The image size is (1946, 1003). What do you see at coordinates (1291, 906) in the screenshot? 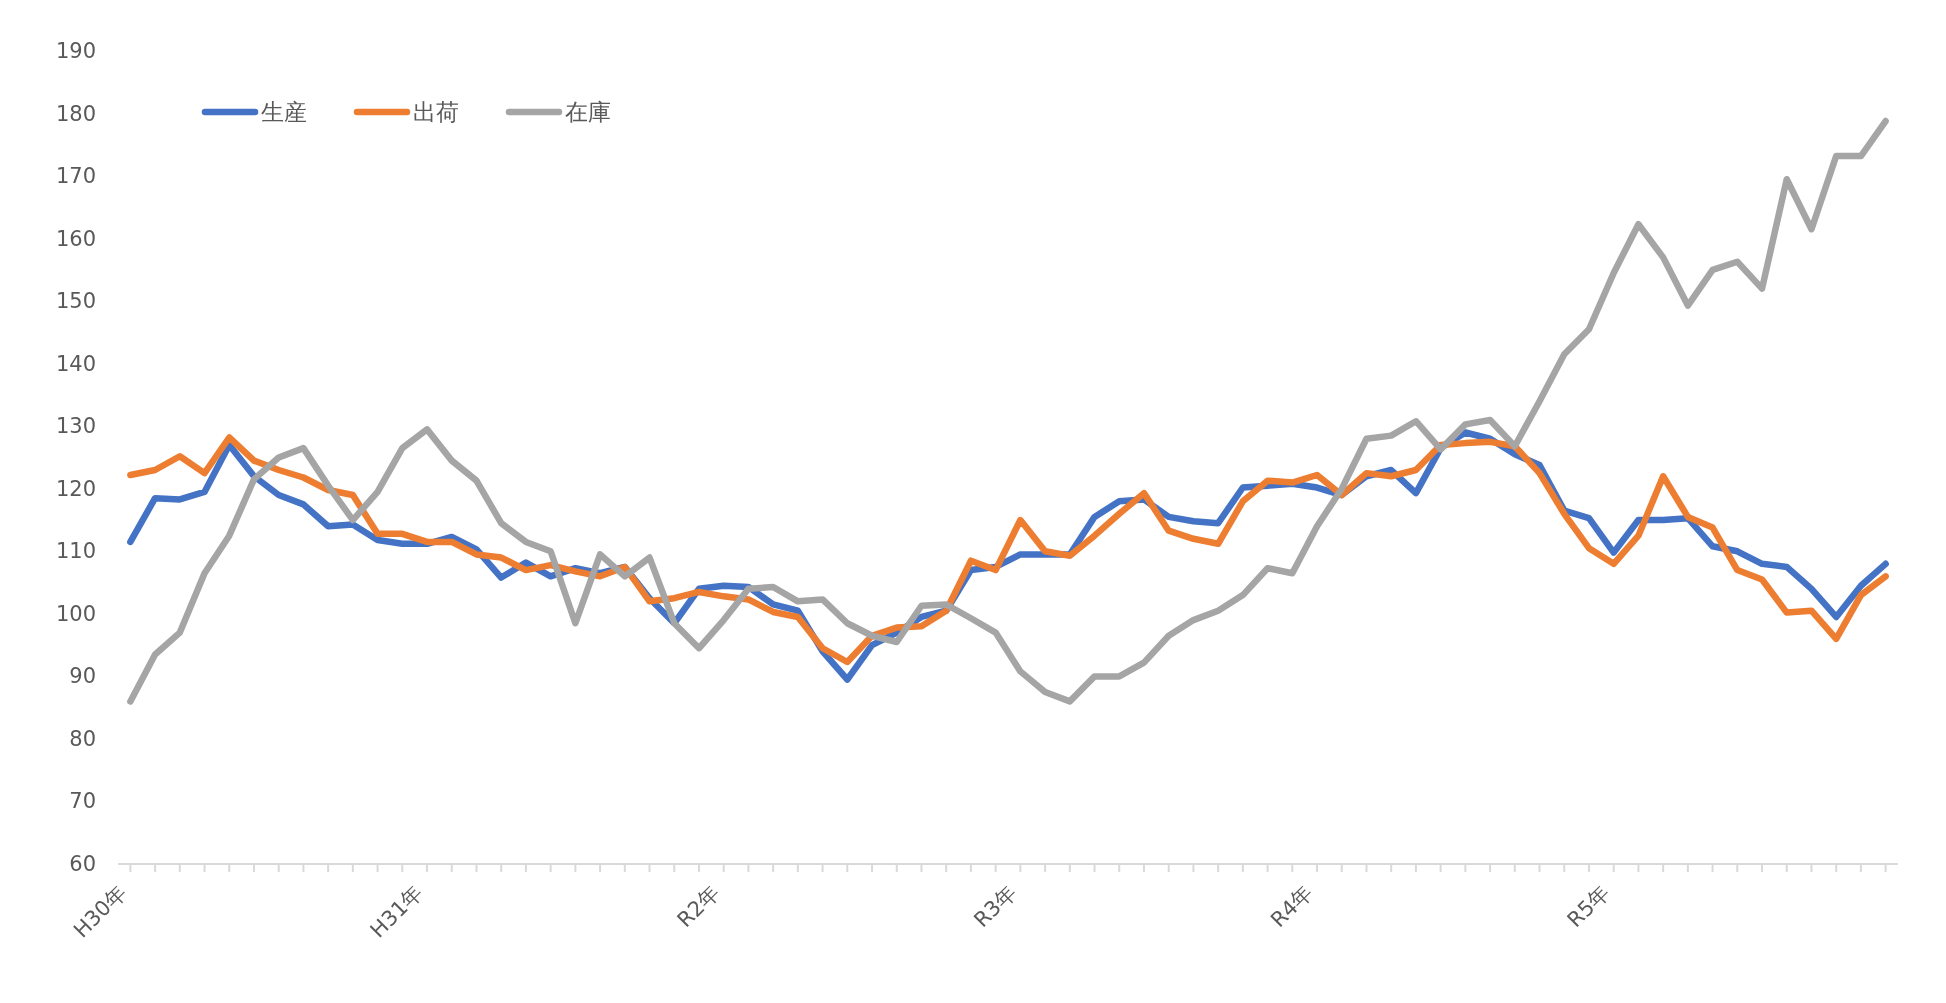
I see `x-tick-label: R4年` at bounding box center [1291, 906].